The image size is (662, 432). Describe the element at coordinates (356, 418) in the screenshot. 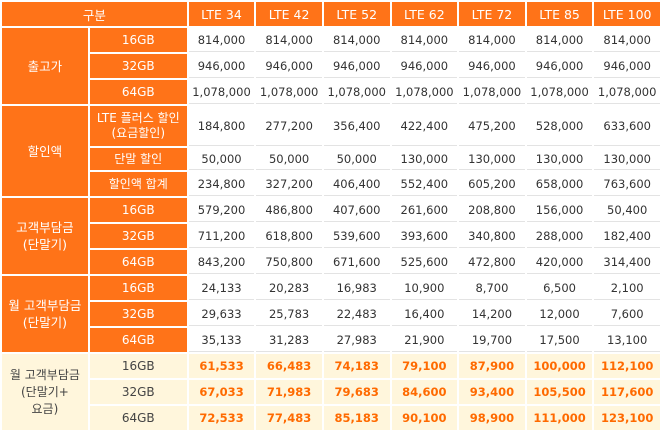

I see `value-cell: 85,183` at that location.